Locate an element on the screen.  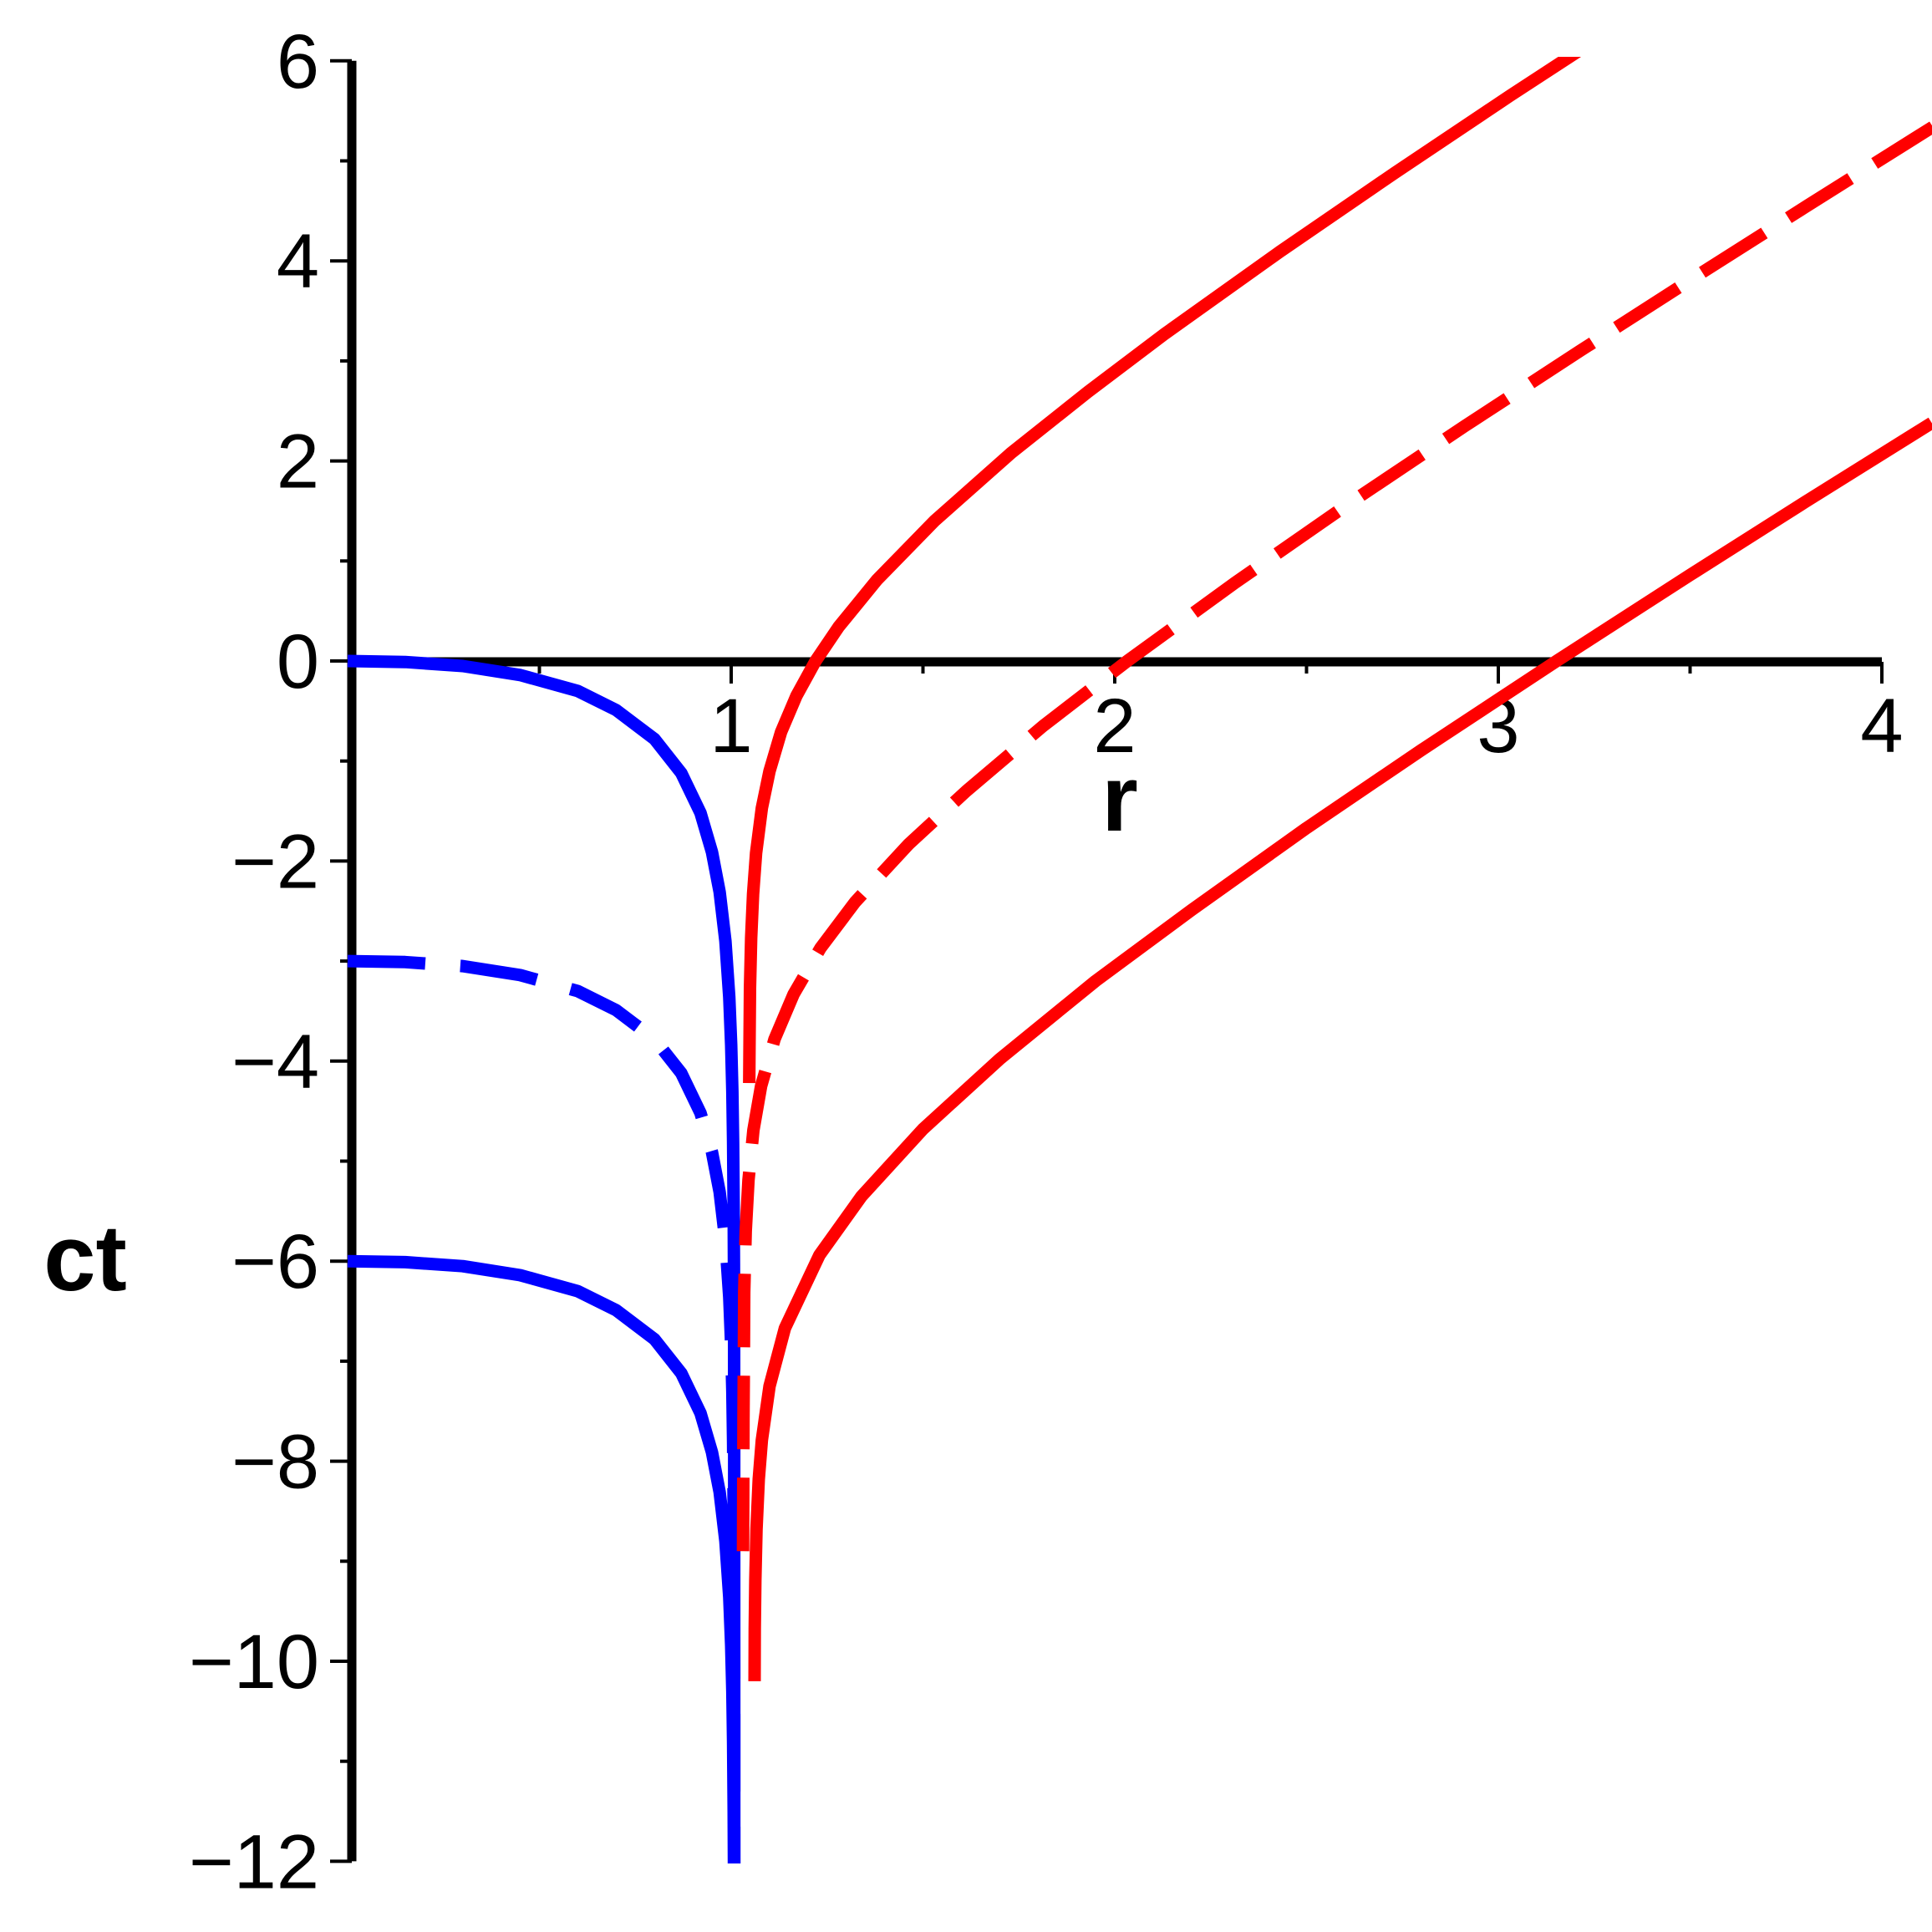
curve-infalling-ray-dashed-middle is located at coordinates (544, 1408).